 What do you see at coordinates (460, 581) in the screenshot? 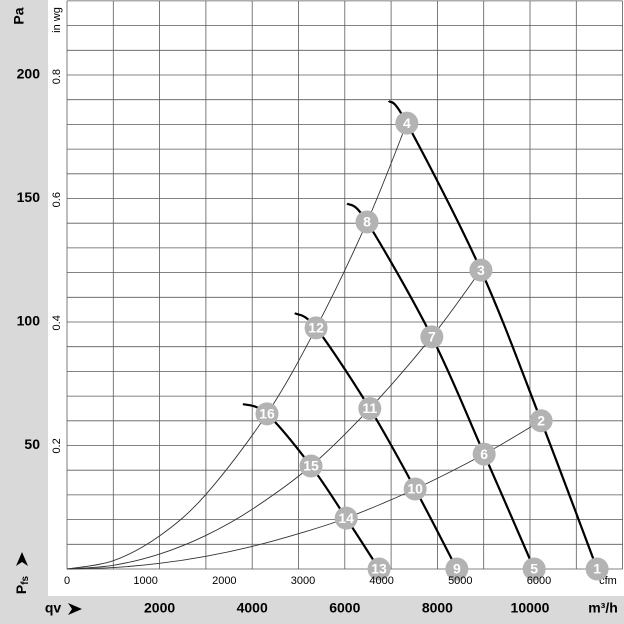
I see `x2-tick-label: 5000` at bounding box center [460, 581].